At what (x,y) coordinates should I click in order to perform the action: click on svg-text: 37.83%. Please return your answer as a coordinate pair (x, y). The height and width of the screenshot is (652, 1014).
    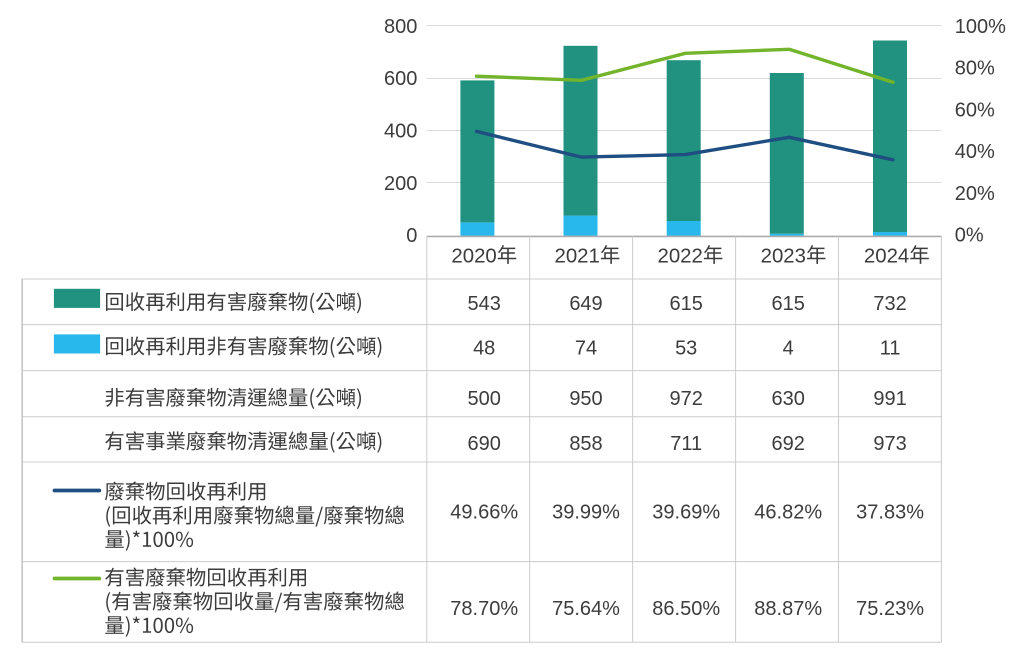
    Looking at the image, I should click on (890, 512).